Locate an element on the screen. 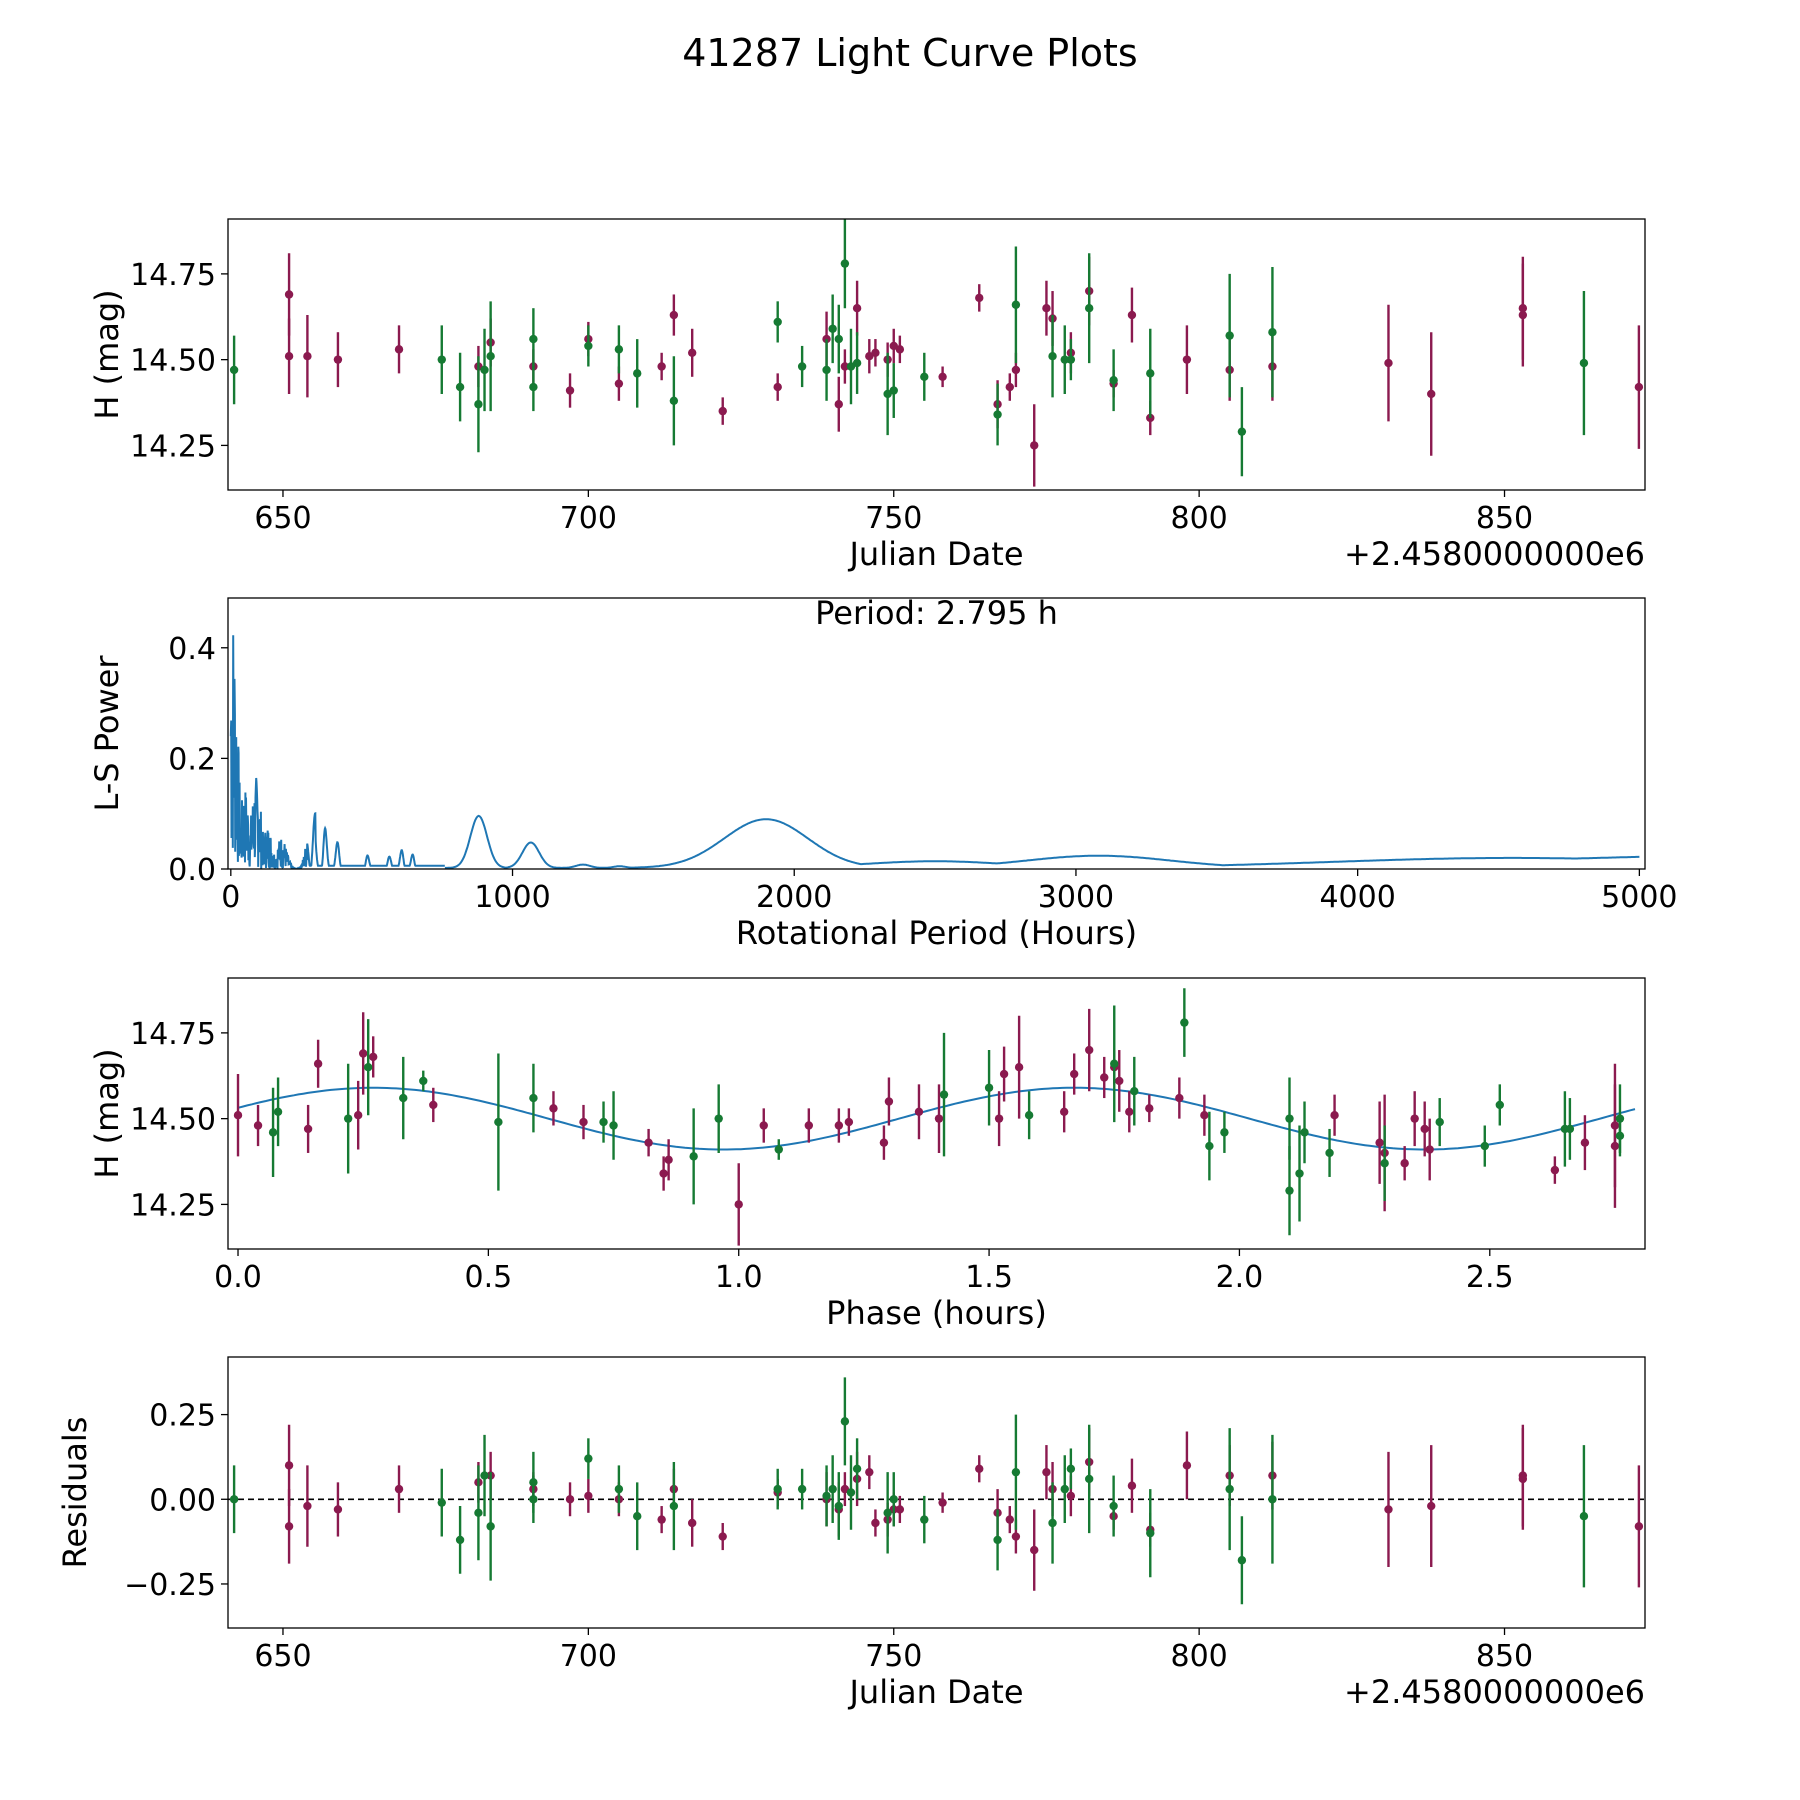 Image resolution: width=1800 pixels, height=1800 pixels. y-tick-label: 14.25 is located at coordinates (173, 1205).